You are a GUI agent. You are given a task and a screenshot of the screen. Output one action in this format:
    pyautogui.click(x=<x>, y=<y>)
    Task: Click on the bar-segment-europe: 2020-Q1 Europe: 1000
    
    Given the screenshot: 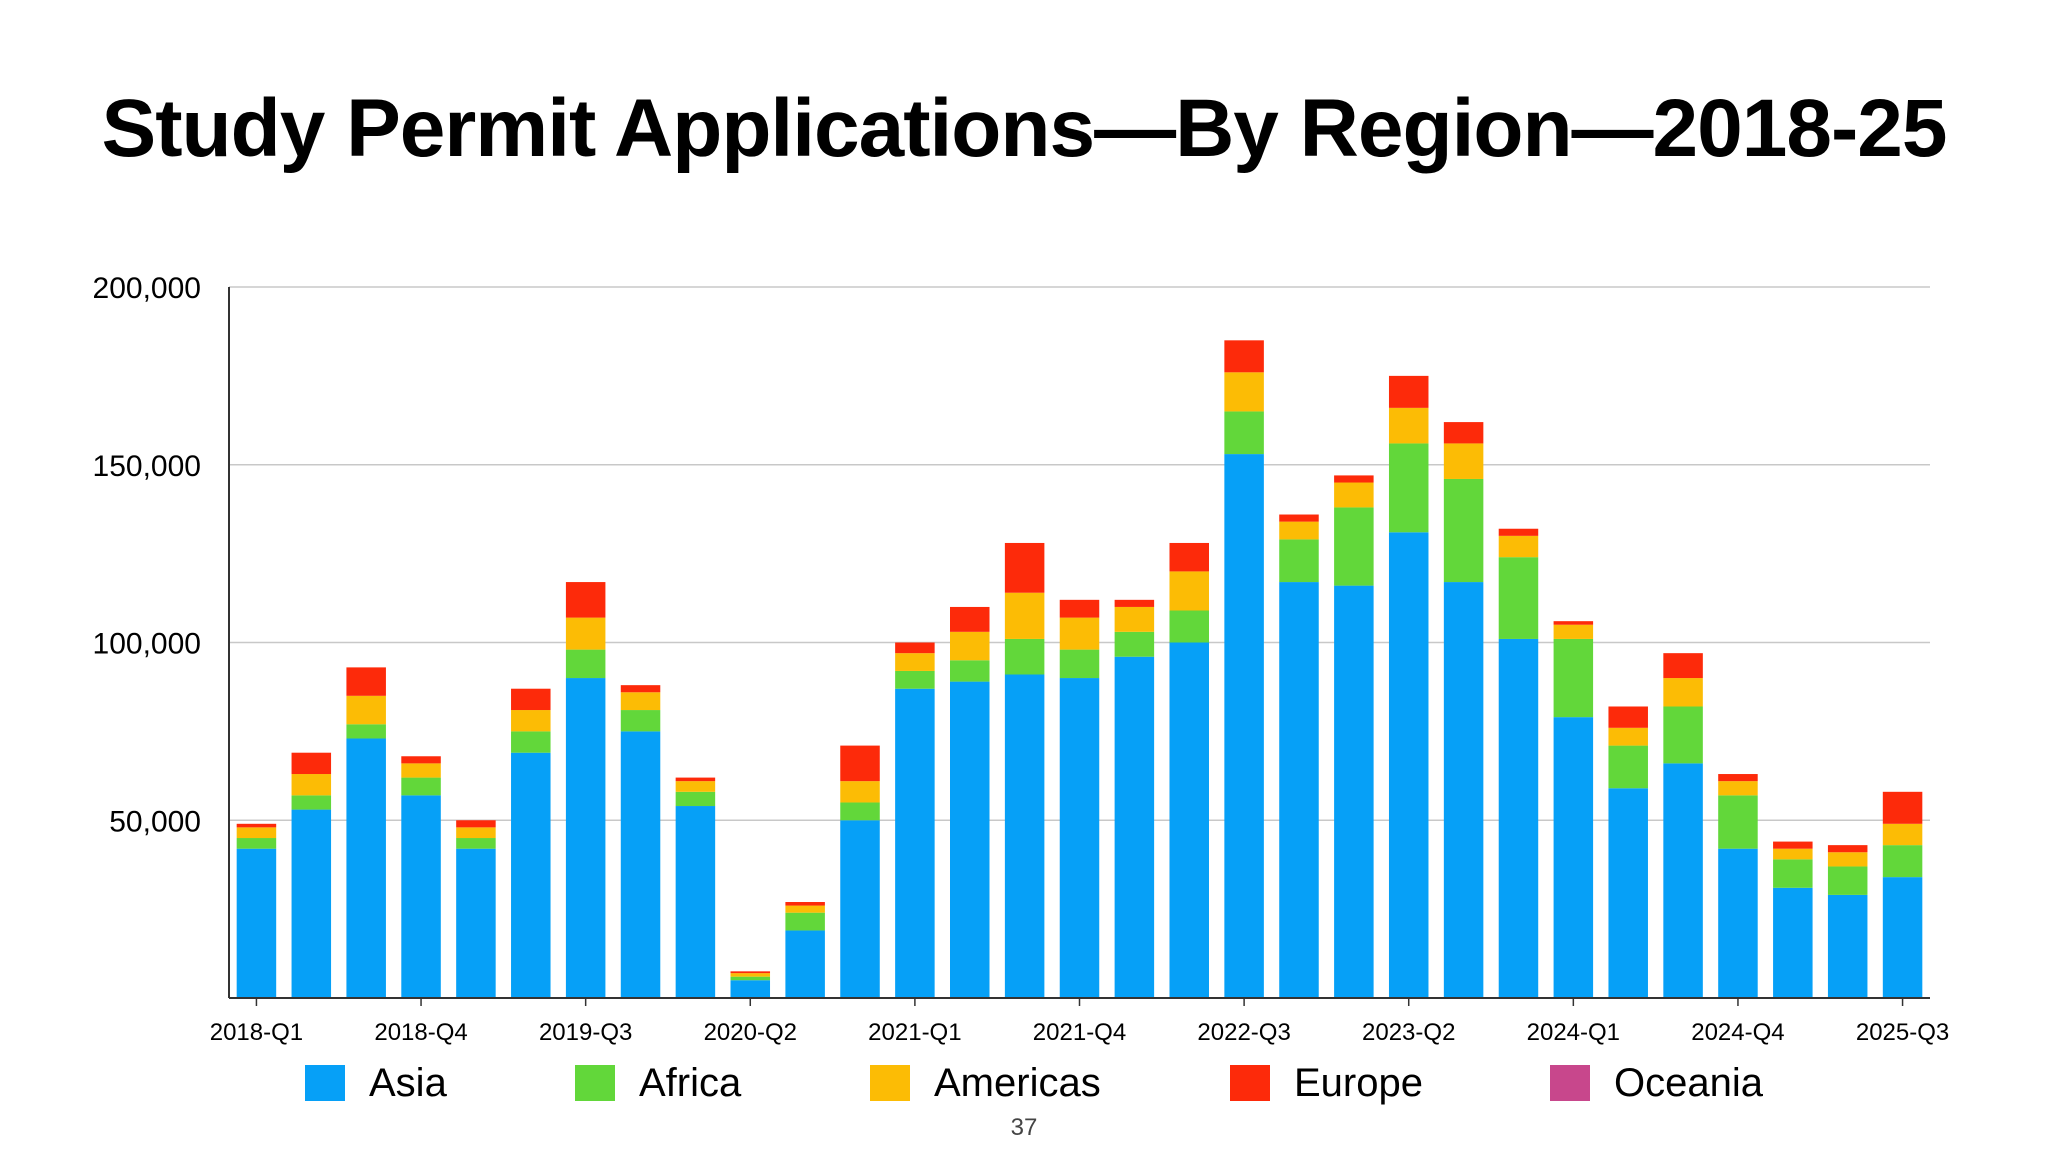 What is the action you would take?
    pyautogui.click(x=695, y=779)
    